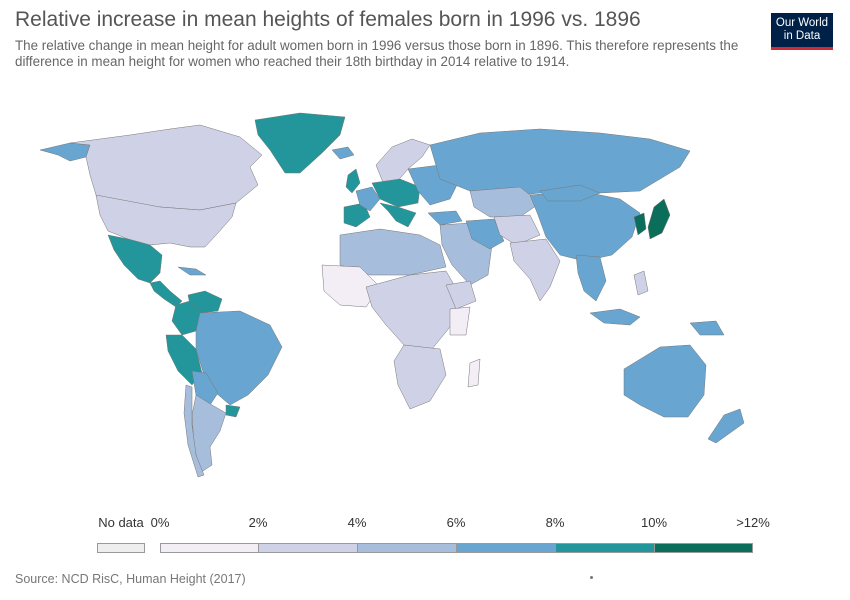  I want to click on country-central-europe, so click(396, 193).